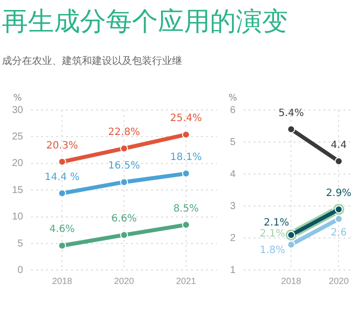 The image size is (360, 315). I want to click on y-tick-label: 2, so click(233, 238).